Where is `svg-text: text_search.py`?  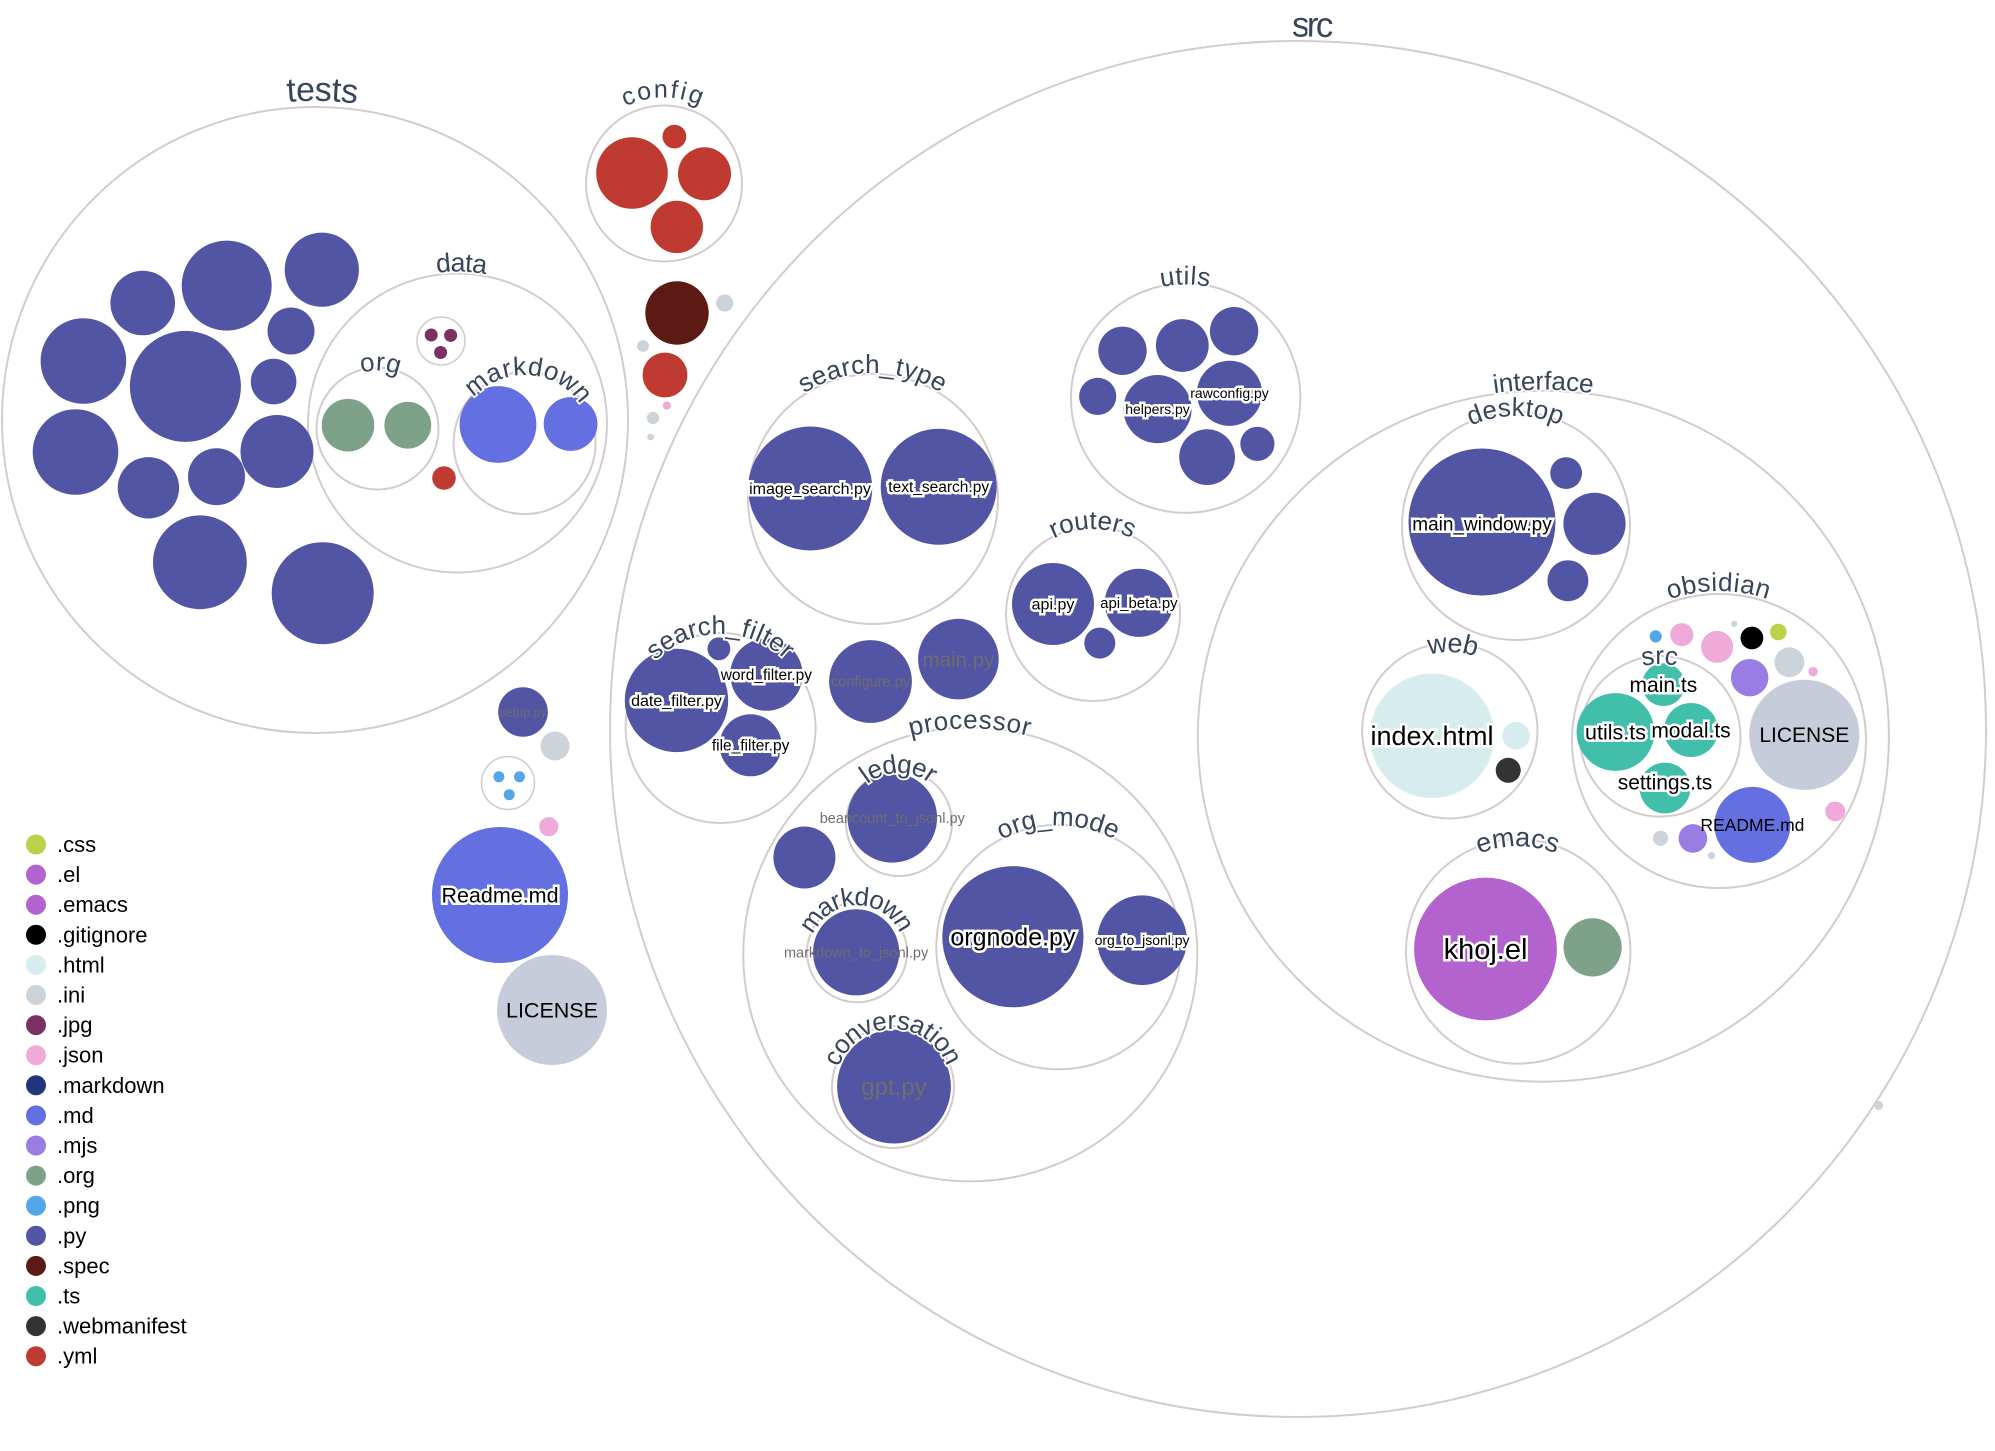
svg-text: text_search.py is located at coordinates (938, 487).